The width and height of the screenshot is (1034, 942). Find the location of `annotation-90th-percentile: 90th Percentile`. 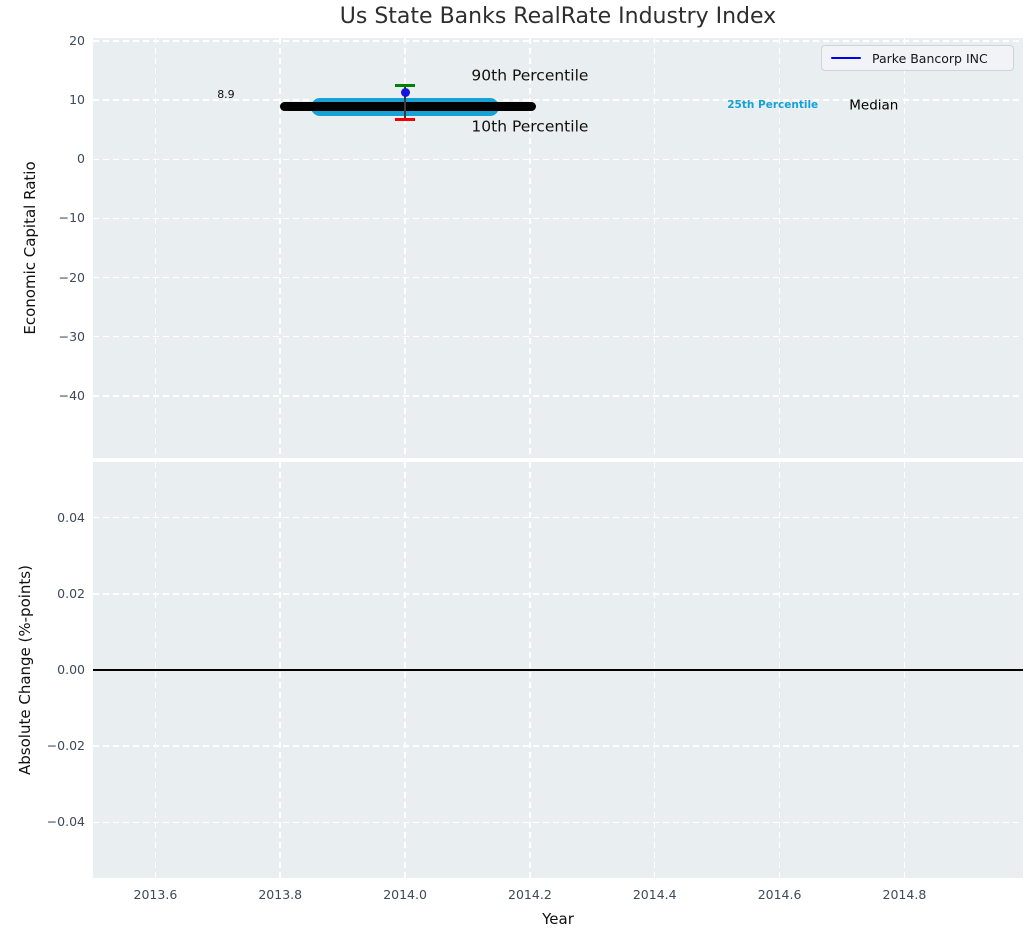

annotation-90th-percentile: 90th Percentile is located at coordinates (530, 75).